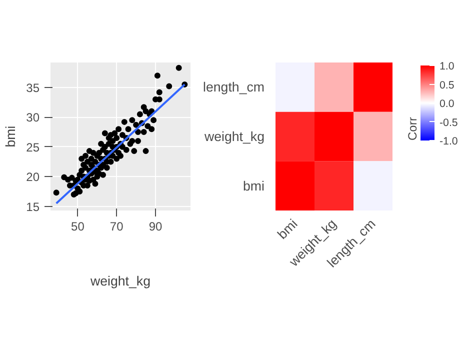 The image size is (474, 338). Describe the element at coordinates (254, 186) in the screenshot. I see `y-tick-label: bmi` at that location.